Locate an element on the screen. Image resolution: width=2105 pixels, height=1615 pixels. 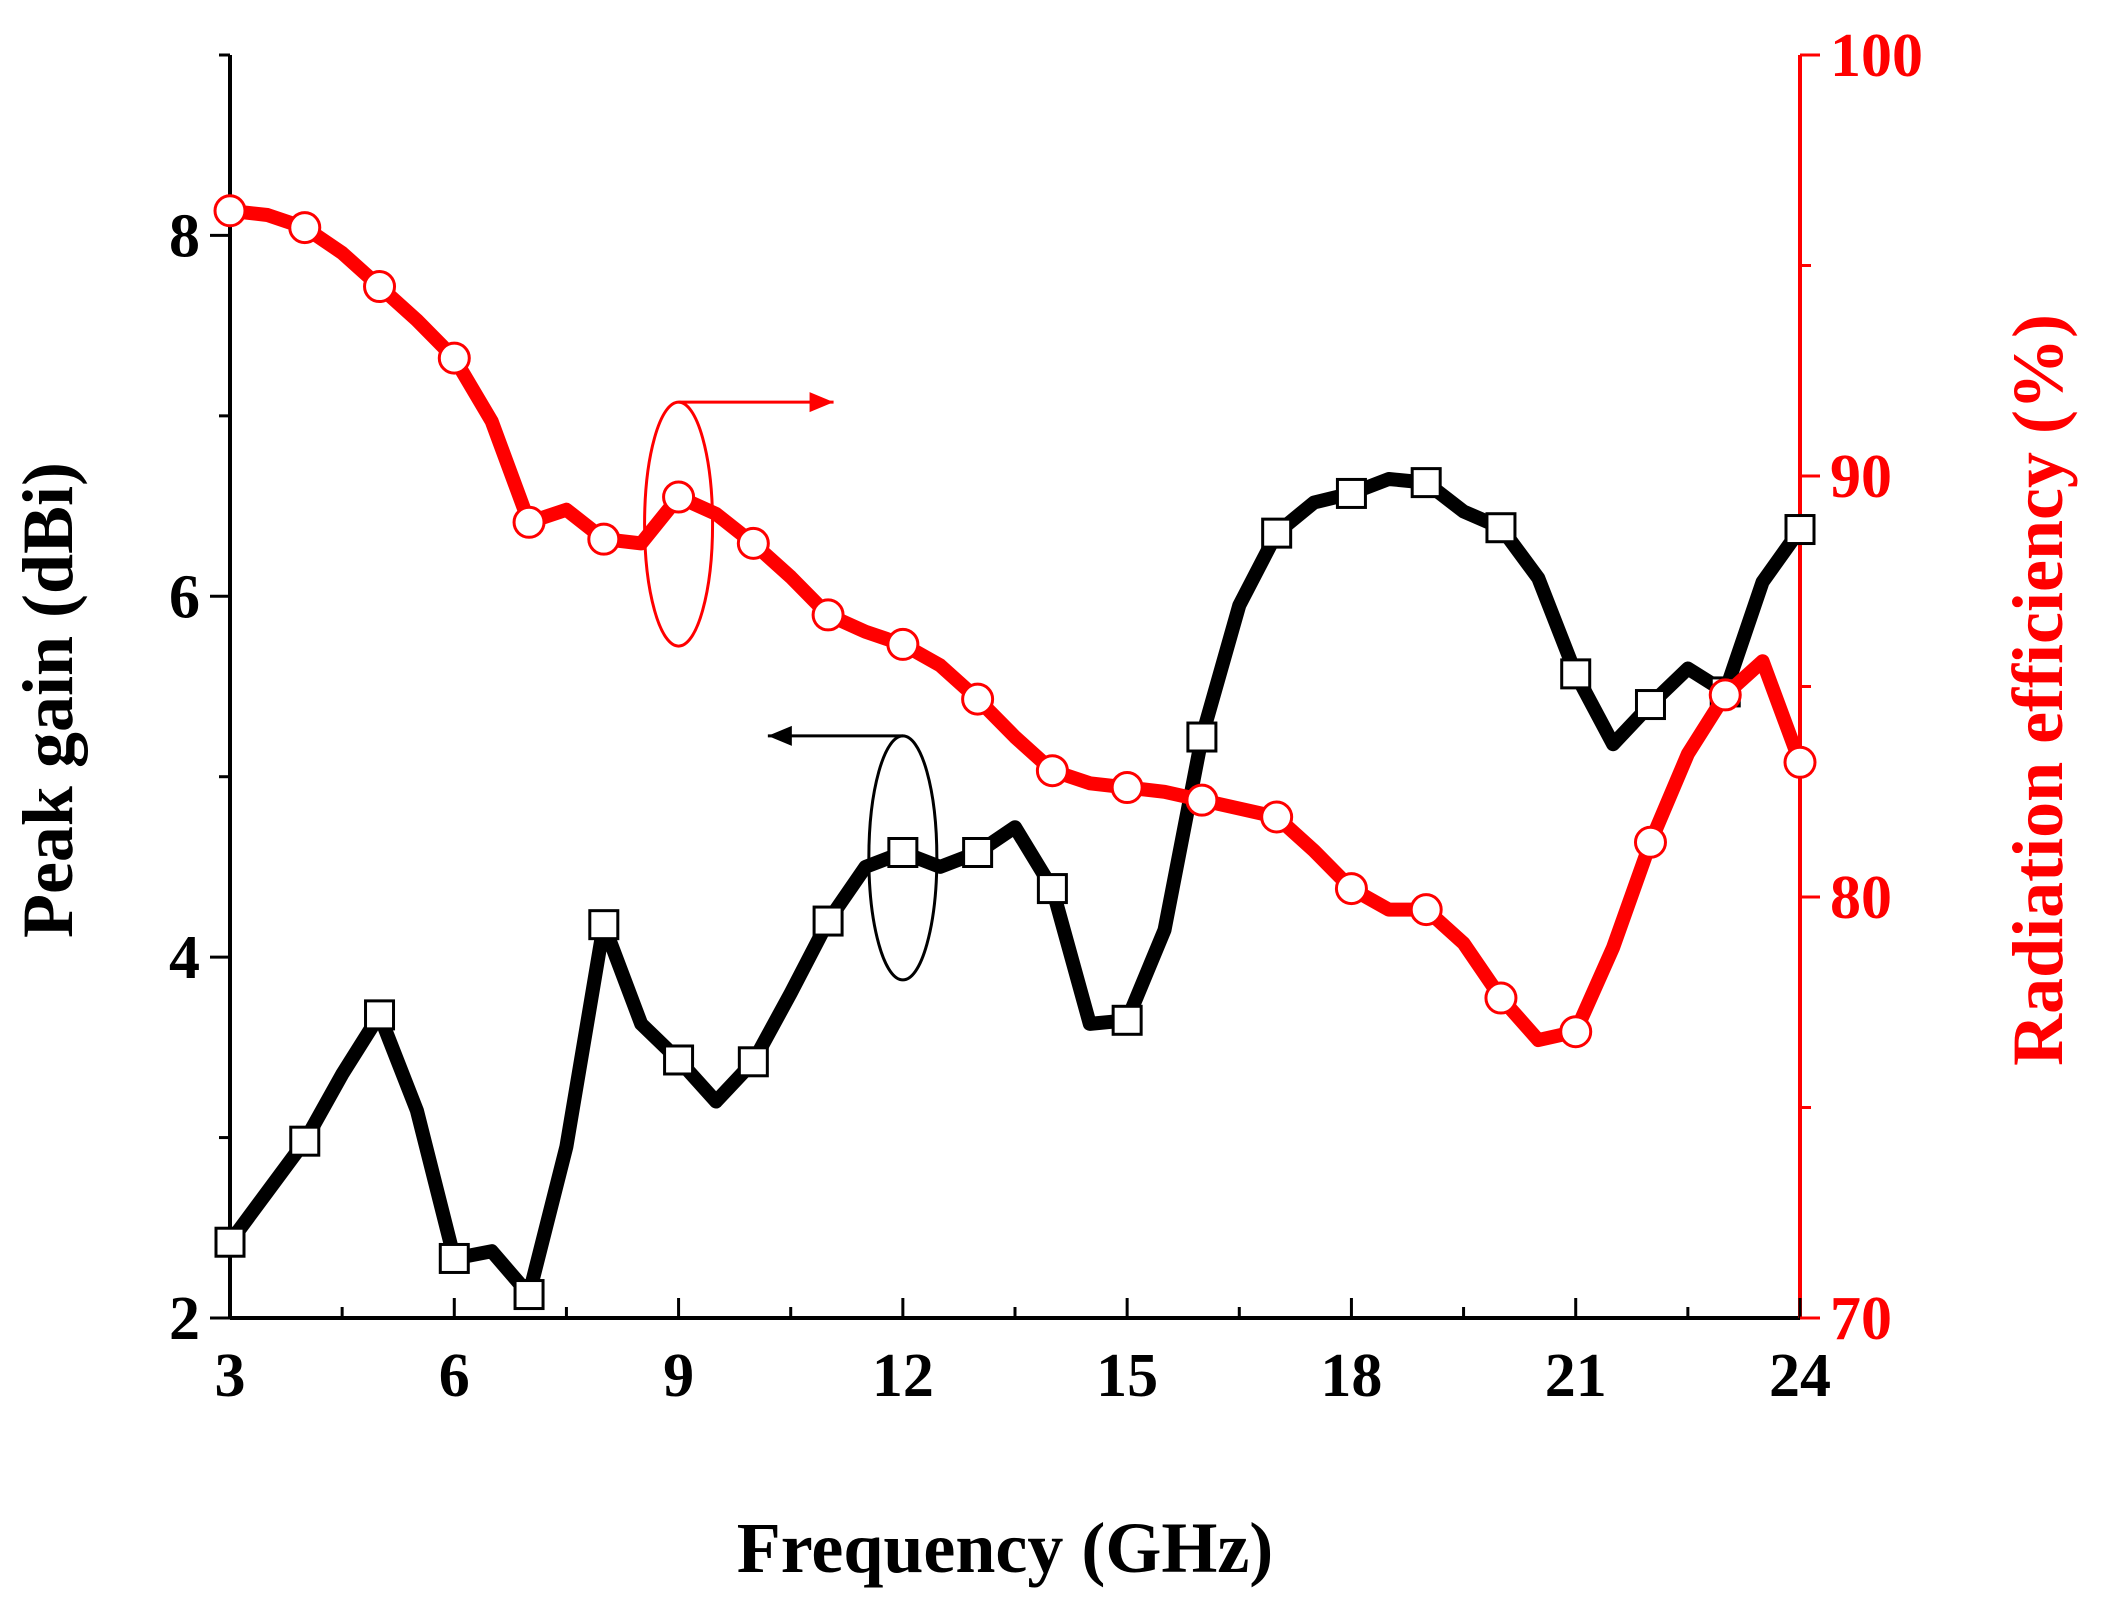
x-tick-label: 3 is located at coordinates (230, 1376).